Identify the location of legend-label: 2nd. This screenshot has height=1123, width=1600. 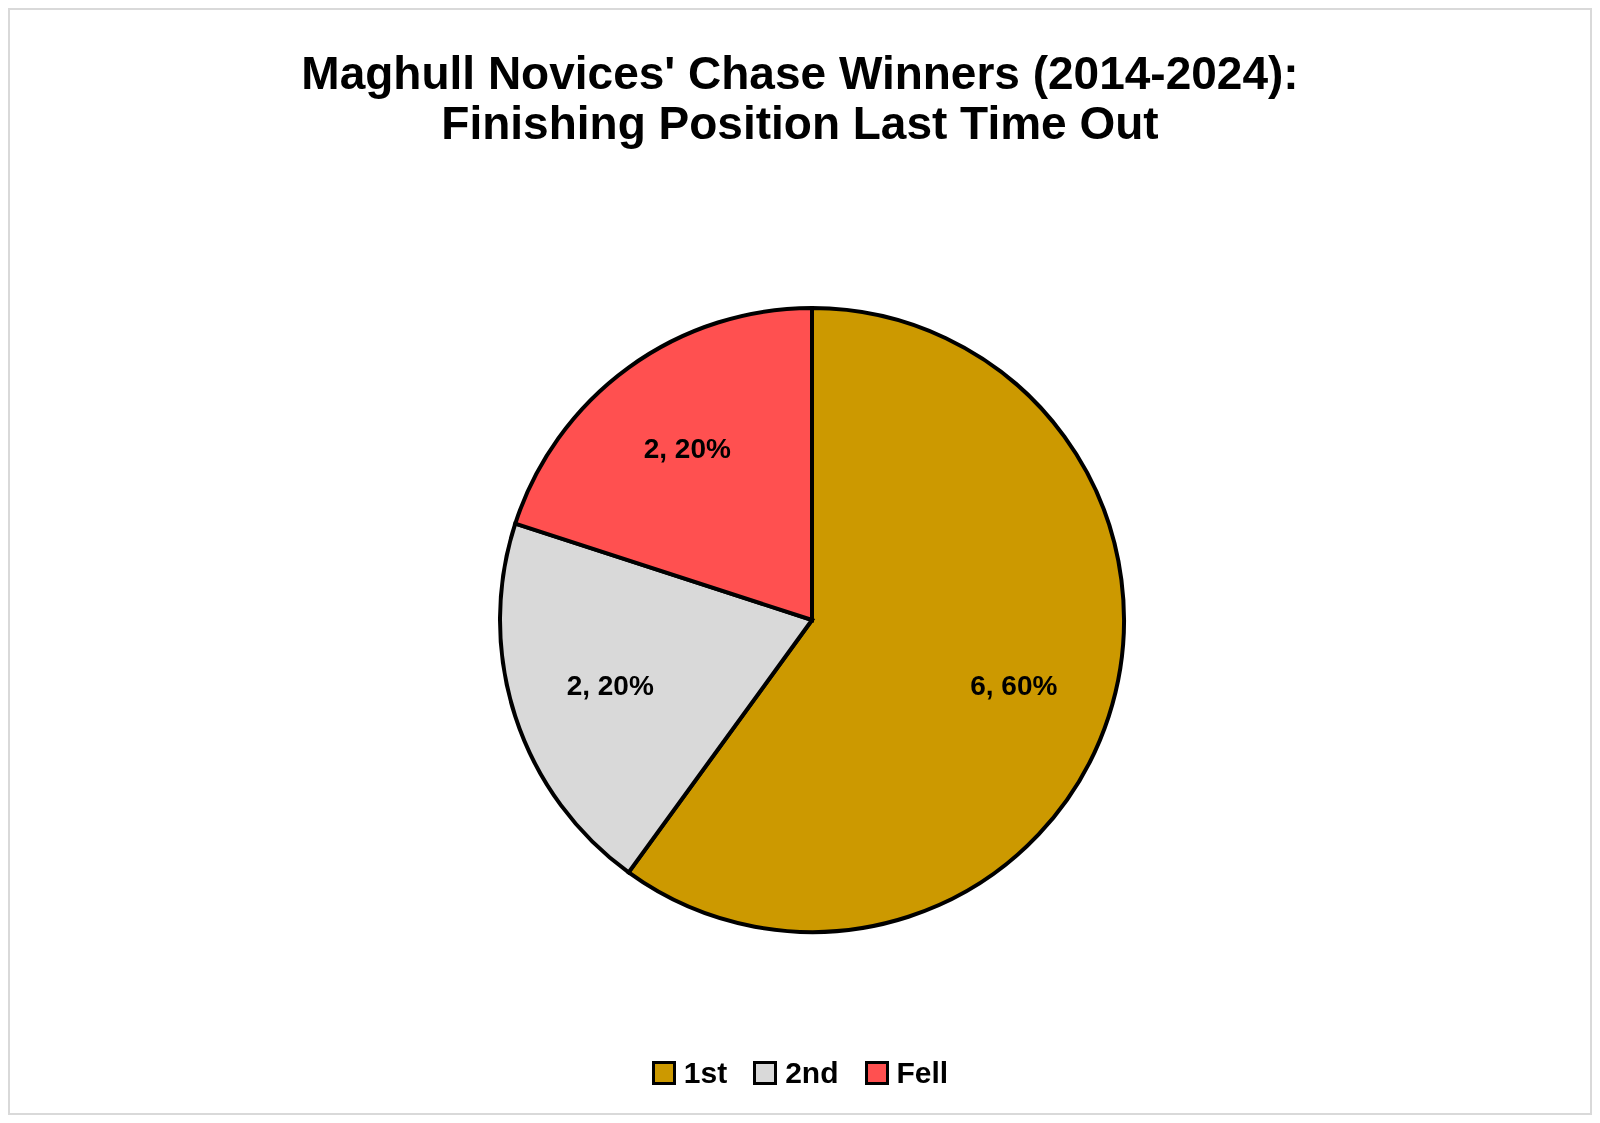
(812, 1073).